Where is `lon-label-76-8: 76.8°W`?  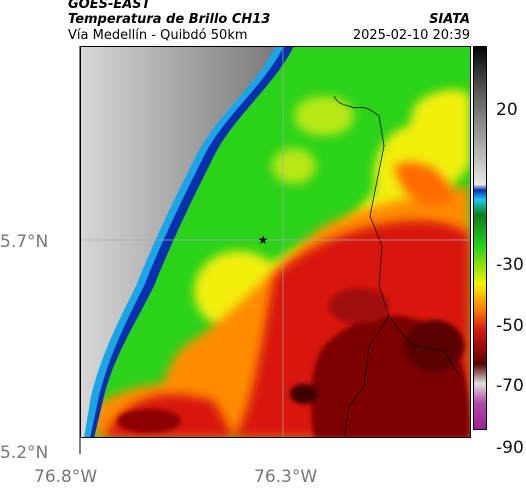 lon-label-76-8: 76.8°W is located at coordinates (66, 477).